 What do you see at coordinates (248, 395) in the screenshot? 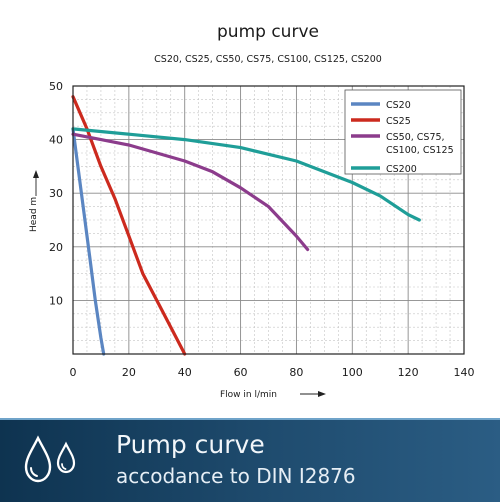
I see `x-axis-label: Flow in l/min` at bounding box center [248, 395].